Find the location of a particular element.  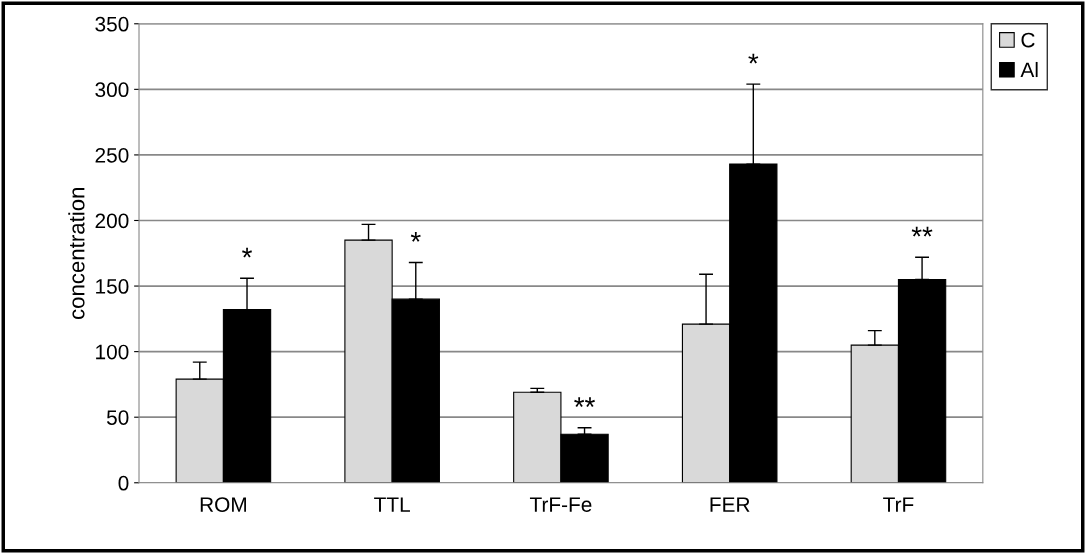

y-tick-label: 300 is located at coordinates (112, 90).